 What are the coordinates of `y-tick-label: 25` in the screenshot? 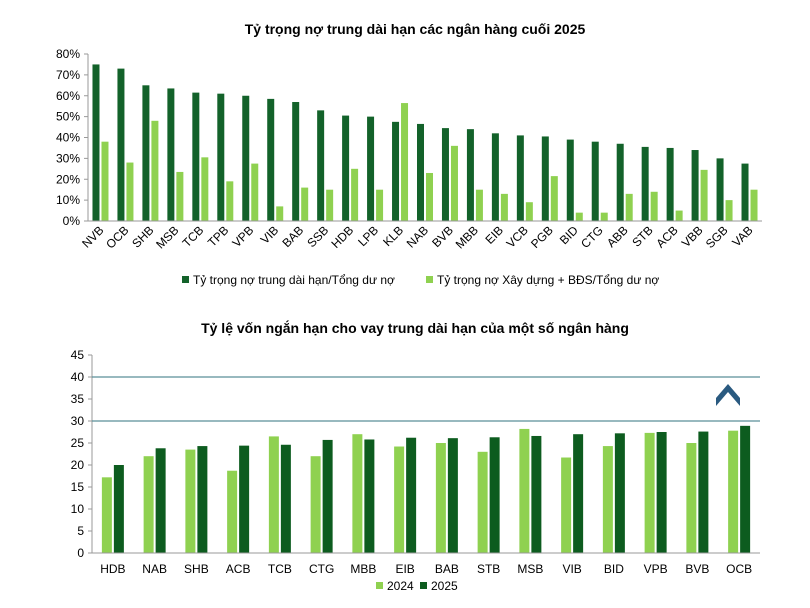 It's located at (78, 443).